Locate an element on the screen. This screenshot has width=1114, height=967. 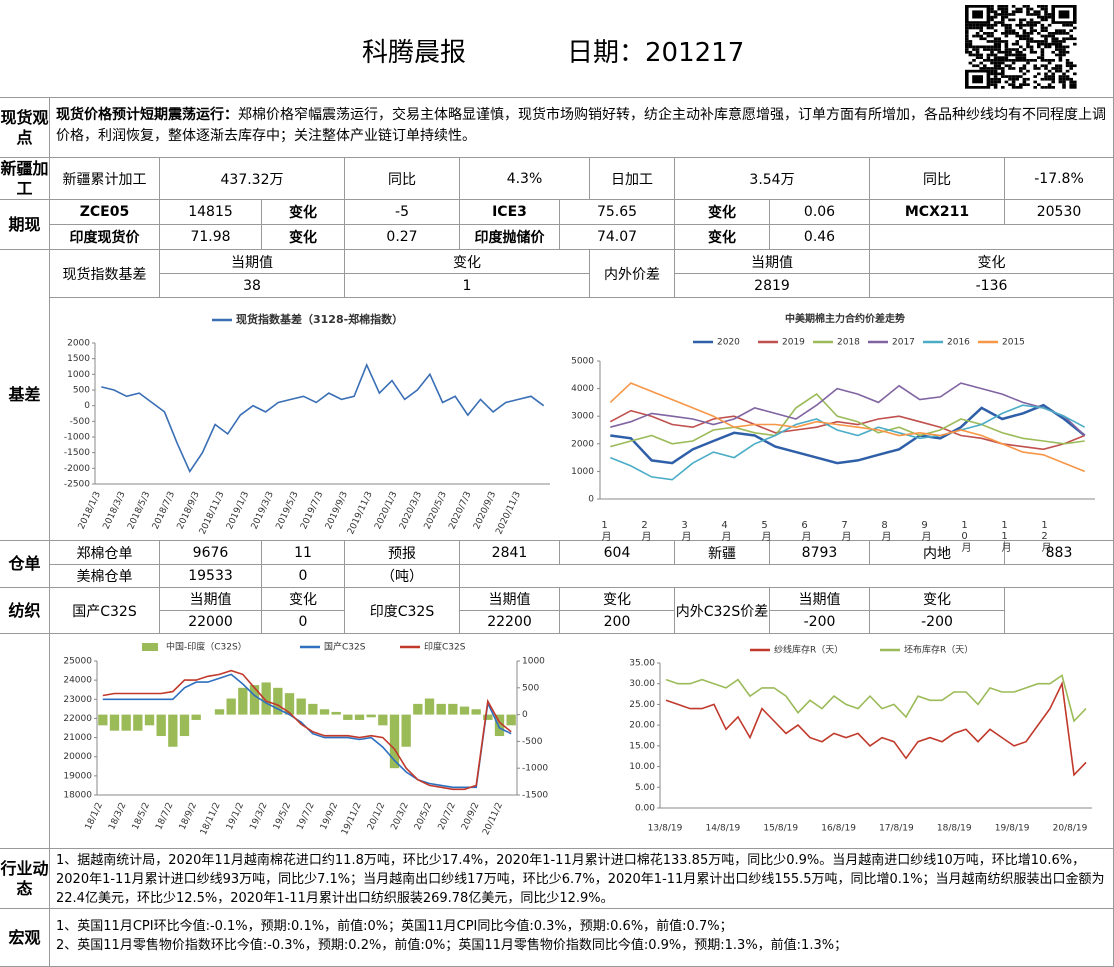
y-tick-label: 10.00 is located at coordinates (642, 767).